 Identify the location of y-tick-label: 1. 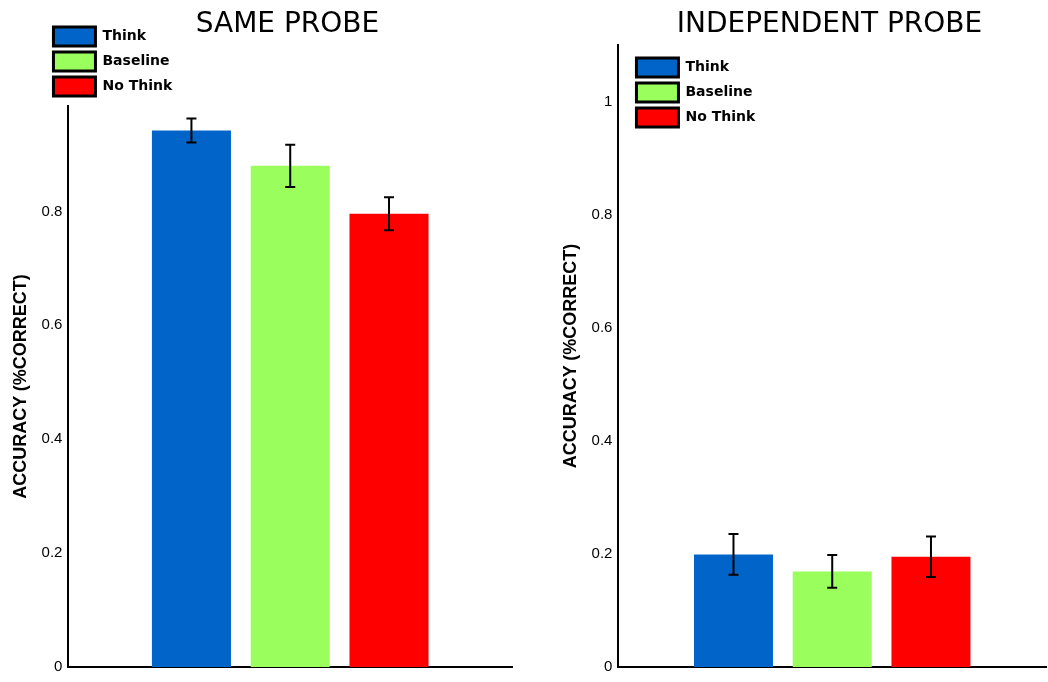
(608, 100).